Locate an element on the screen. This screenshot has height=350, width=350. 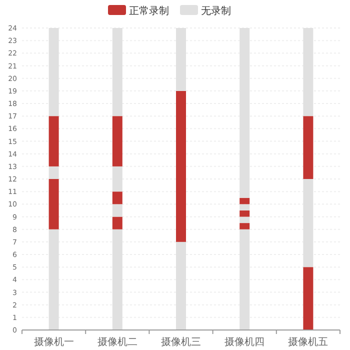
x-tick-label: 摄像机一 is located at coordinates (54, 342).